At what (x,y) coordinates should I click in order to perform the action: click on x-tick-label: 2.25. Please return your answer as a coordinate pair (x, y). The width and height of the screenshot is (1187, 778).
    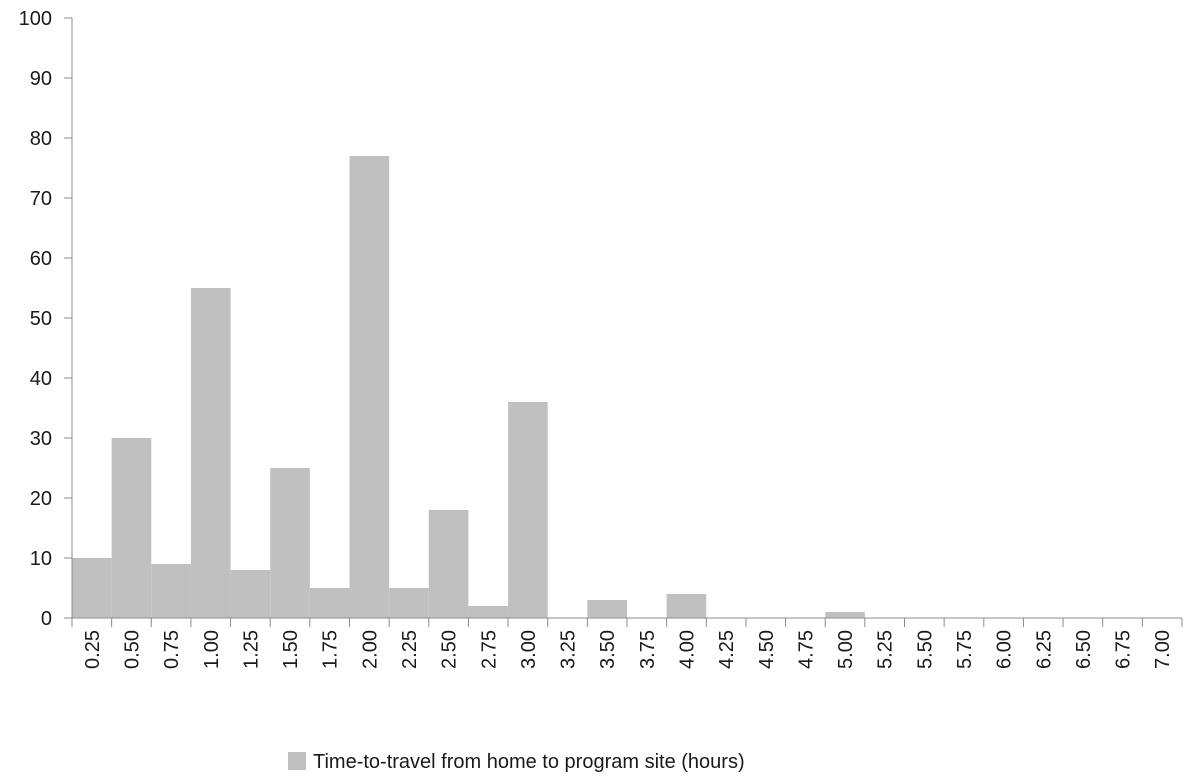
    Looking at the image, I should click on (410, 649).